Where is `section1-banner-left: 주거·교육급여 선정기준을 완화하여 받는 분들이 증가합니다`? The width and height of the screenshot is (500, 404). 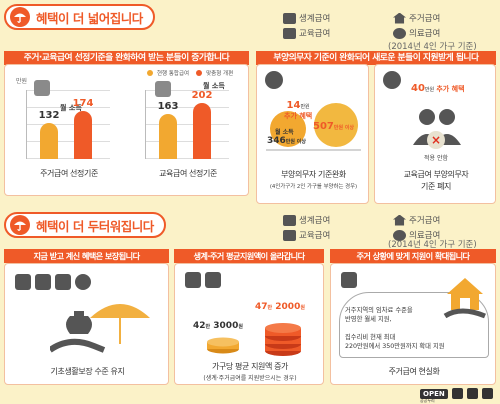 section1-banner-left: 주거·교육급여 선정기준을 완화하여 받는 분들이 증가합니다 is located at coordinates (126, 58).